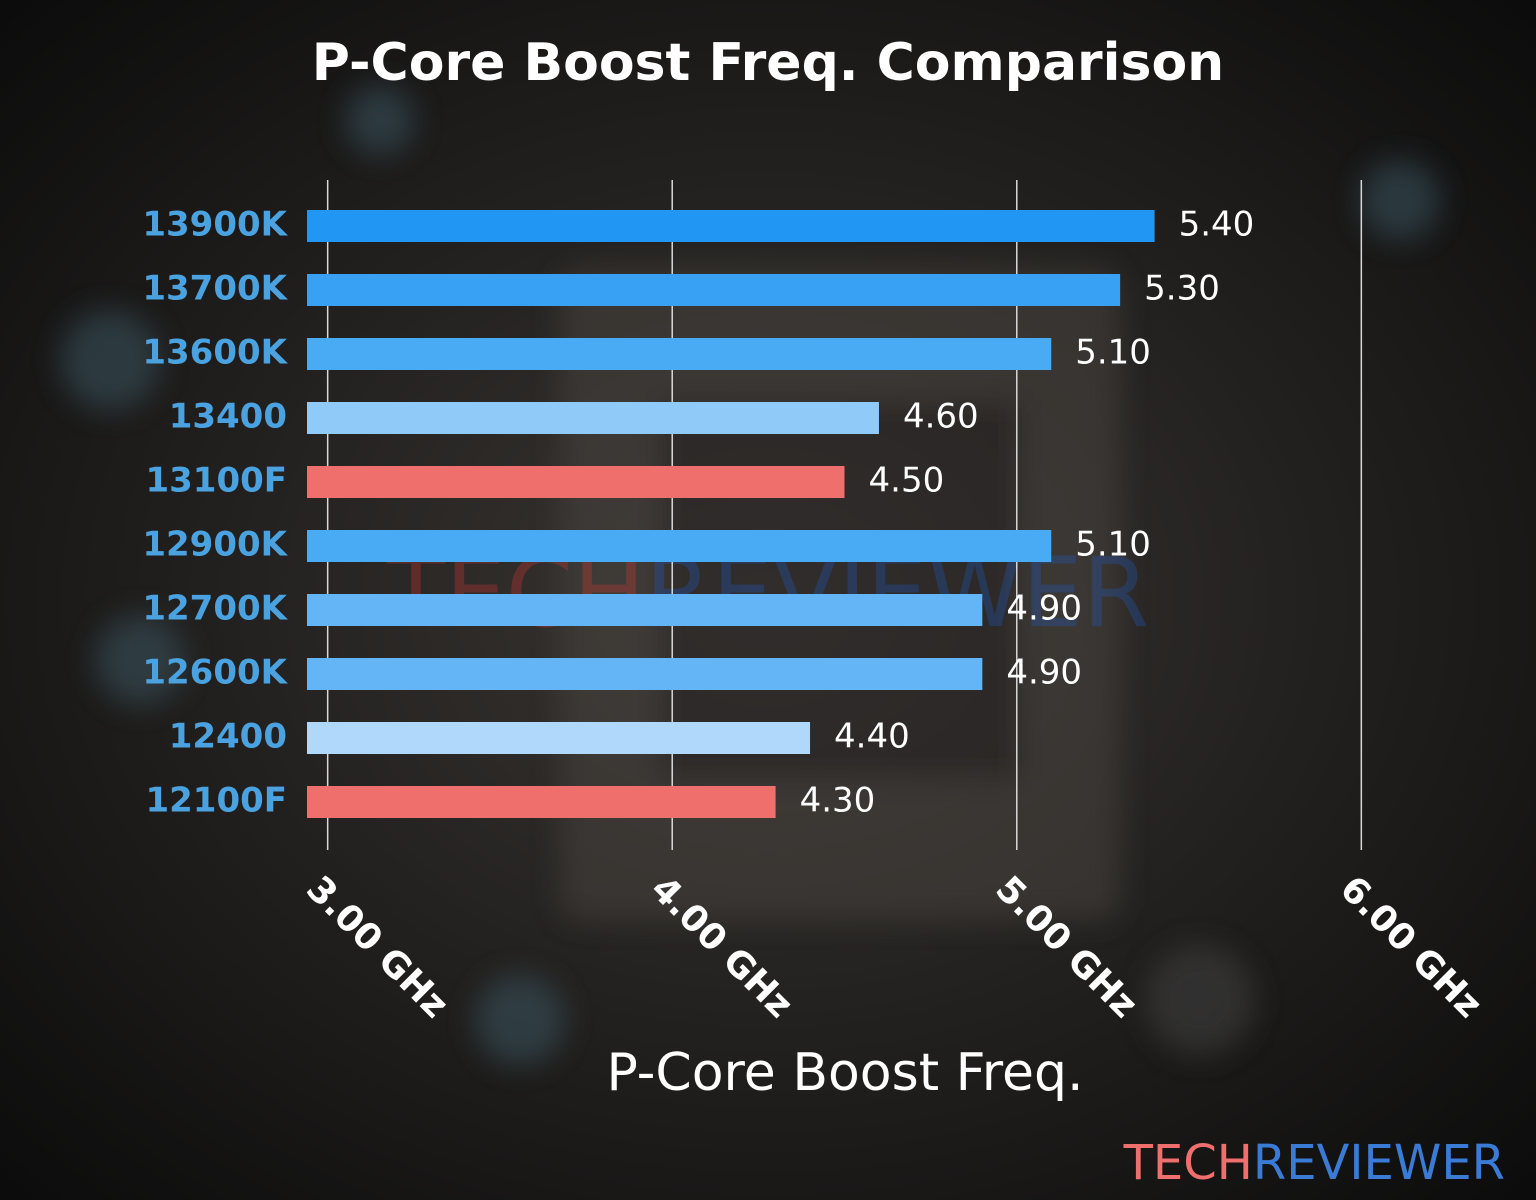  I want to click on x-axis-label: P-Core Boost Freq., so click(844, 1073).